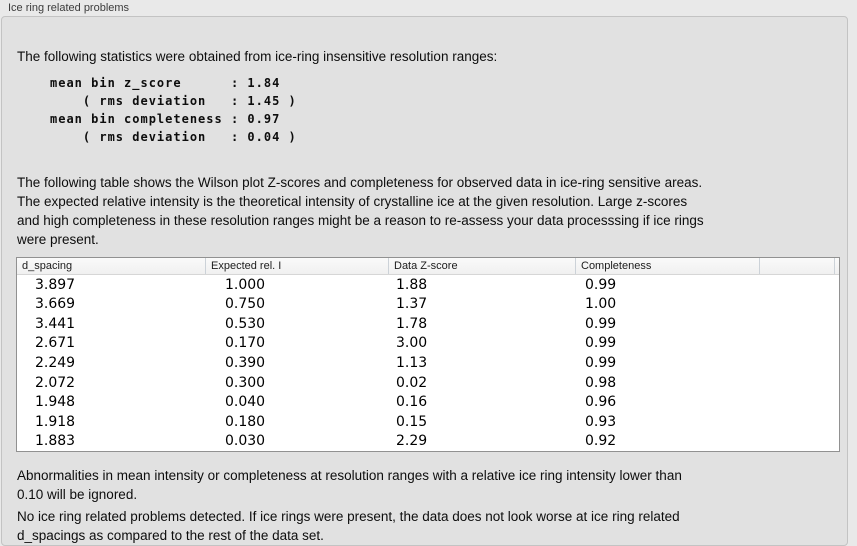  What do you see at coordinates (601, 382) in the screenshot?
I see `table-cell: 0.98` at bounding box center [601, 382].